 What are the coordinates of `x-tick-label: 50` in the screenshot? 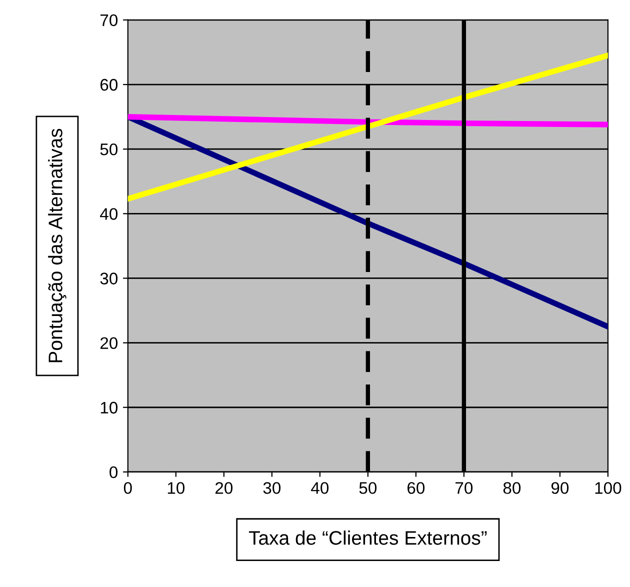 It's located at (368, 488).